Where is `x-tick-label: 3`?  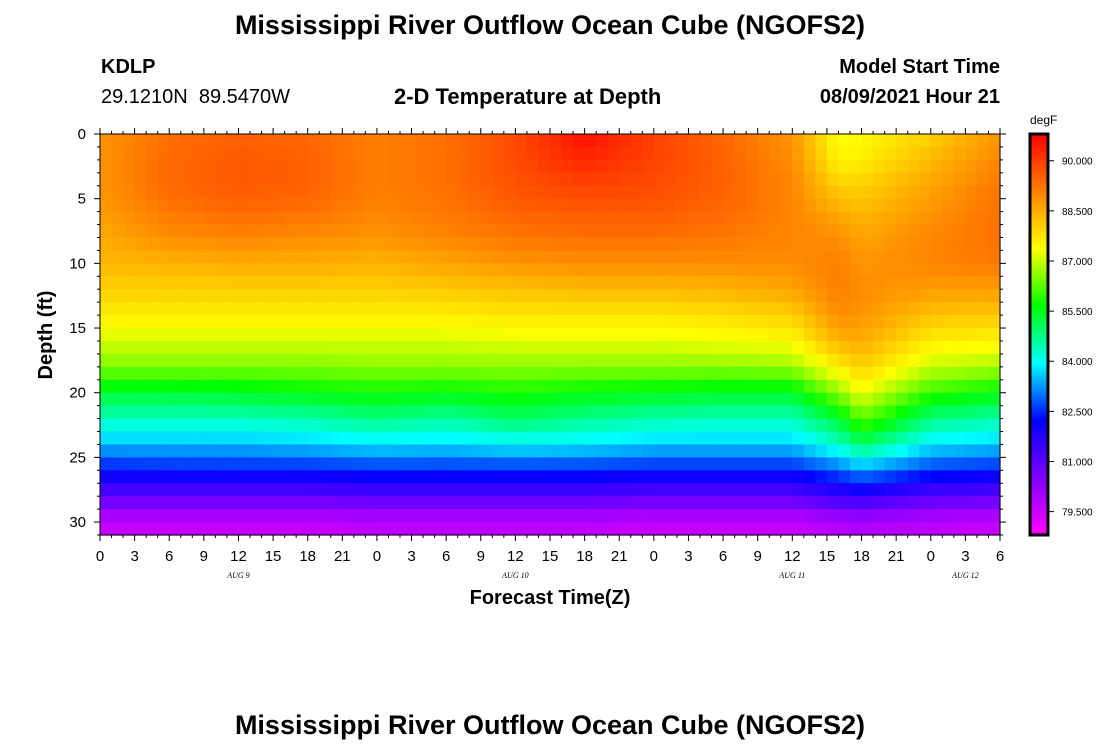 x-tick-label: 3 is located at coordinates (411, 556).